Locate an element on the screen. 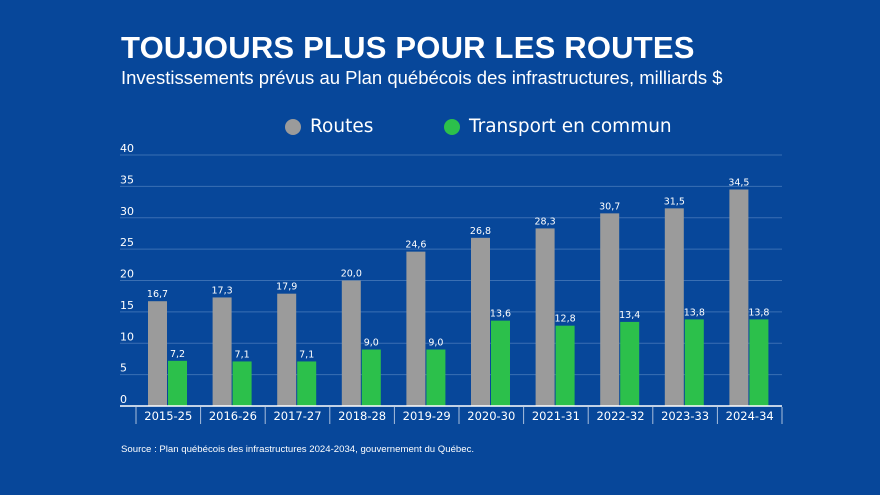 The width and height of the screenshot is (880, 495). y-tick-label: 35 is located at coordinates (127, 179).